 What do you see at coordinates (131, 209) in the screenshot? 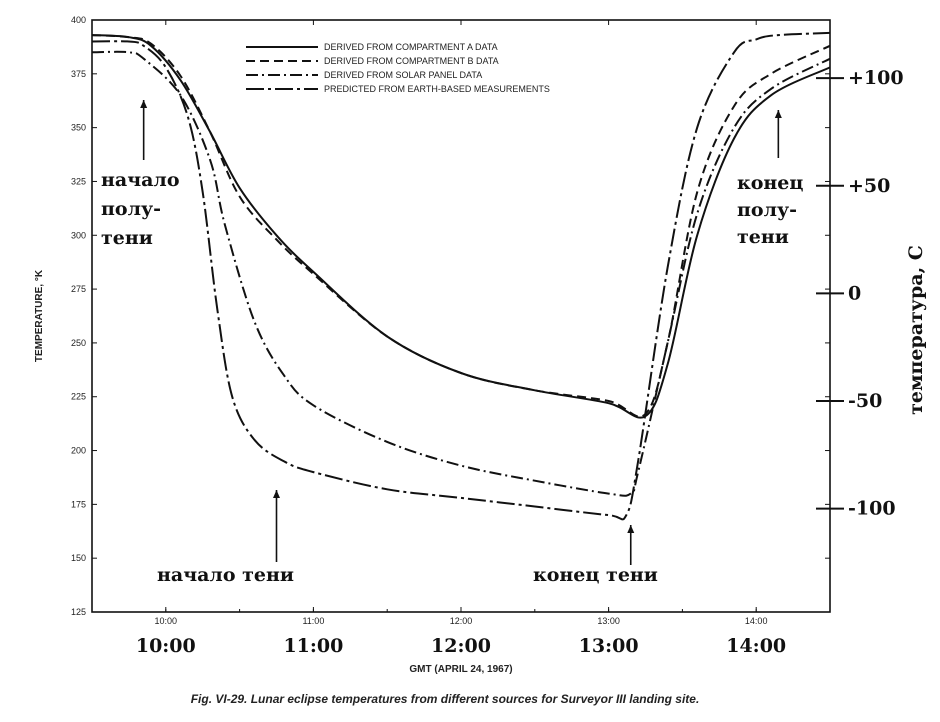
I see `penumbra-start-label: полу-` at bounding box center [131, 209].